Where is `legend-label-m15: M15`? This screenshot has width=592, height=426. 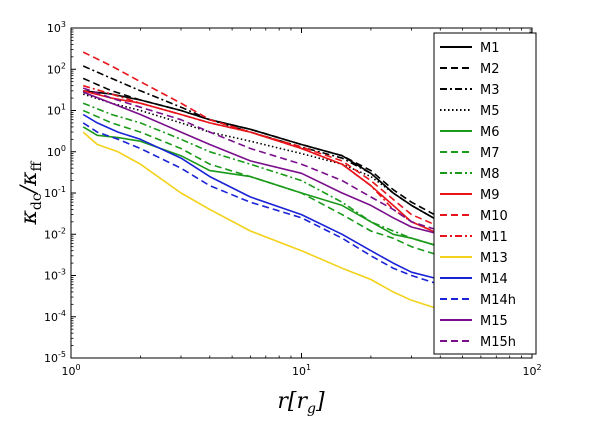
legend-label-m15: M15 is located at coordinates (494, 321).